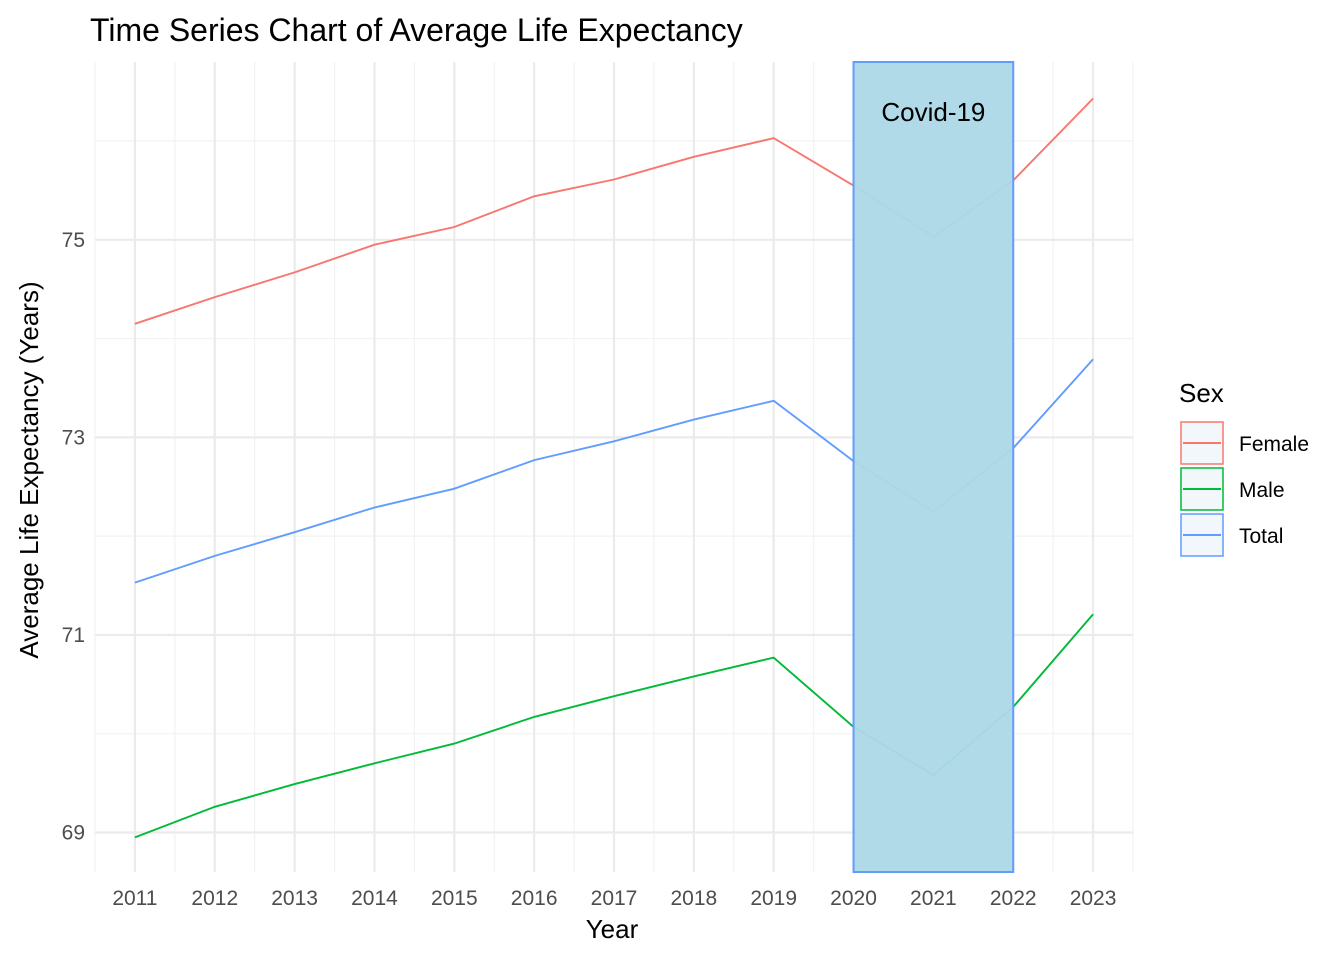  I want to click on y-tick-label: 75, so click(73, 240).